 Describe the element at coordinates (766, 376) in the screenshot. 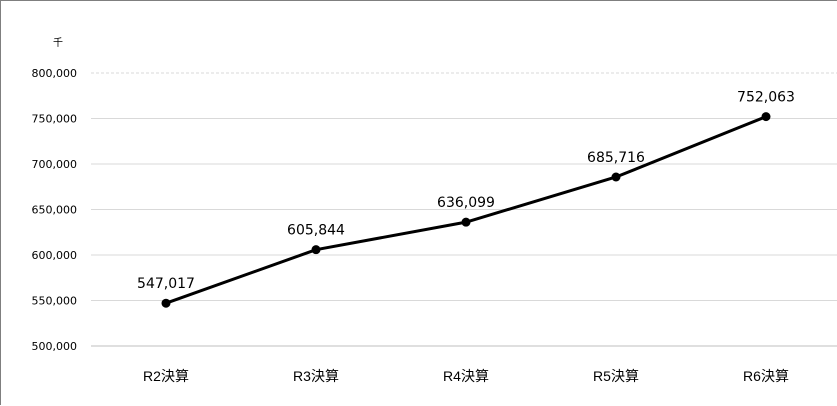

I see `x-tick-label: R6決算` at that location.